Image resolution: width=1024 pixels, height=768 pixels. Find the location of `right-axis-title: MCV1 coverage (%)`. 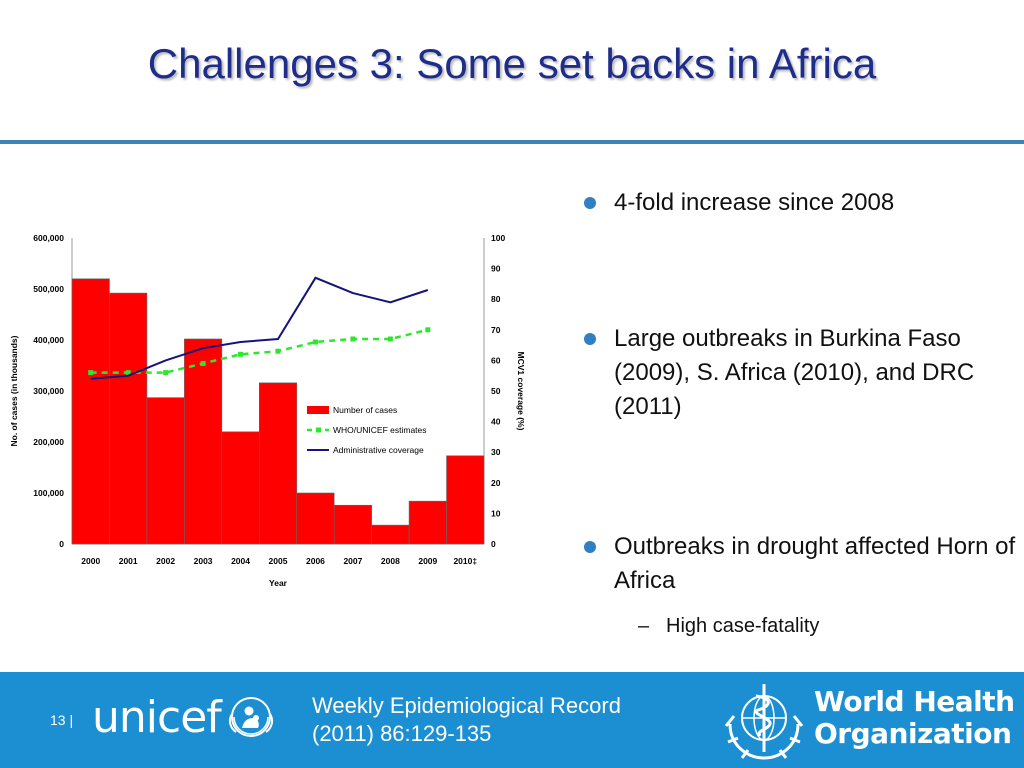

right-axis-title: MCV1 coverage (%) is located at coordinates (521, 391).